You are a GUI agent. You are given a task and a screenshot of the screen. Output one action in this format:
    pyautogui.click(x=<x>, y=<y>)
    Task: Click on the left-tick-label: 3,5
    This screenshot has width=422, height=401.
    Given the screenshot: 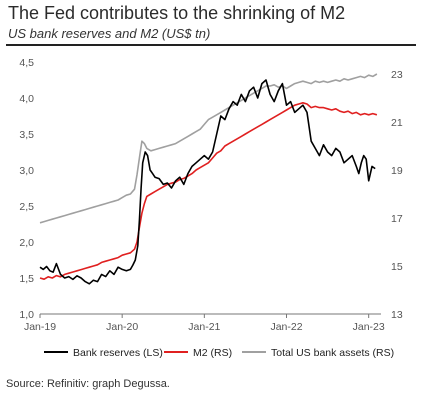 What is the action you would take?
    pyautogui.click(x=26, y=135)
    